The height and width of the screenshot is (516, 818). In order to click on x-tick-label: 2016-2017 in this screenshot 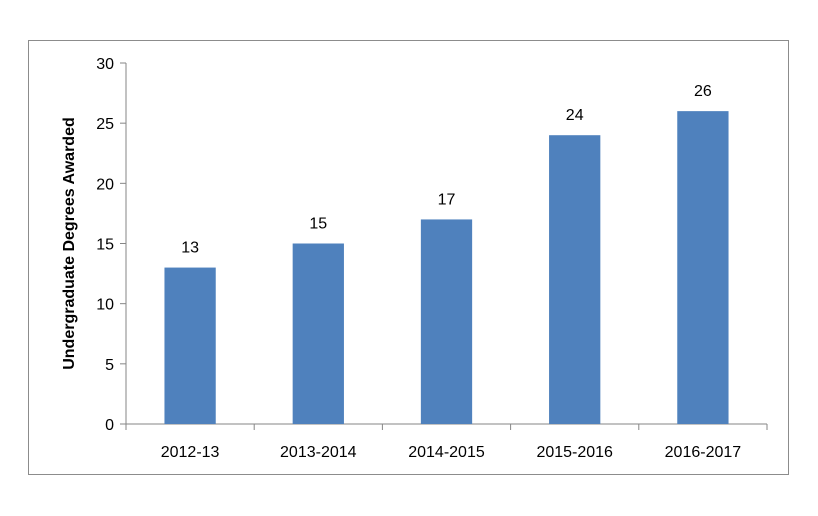, I will do `click(703, 452)`.